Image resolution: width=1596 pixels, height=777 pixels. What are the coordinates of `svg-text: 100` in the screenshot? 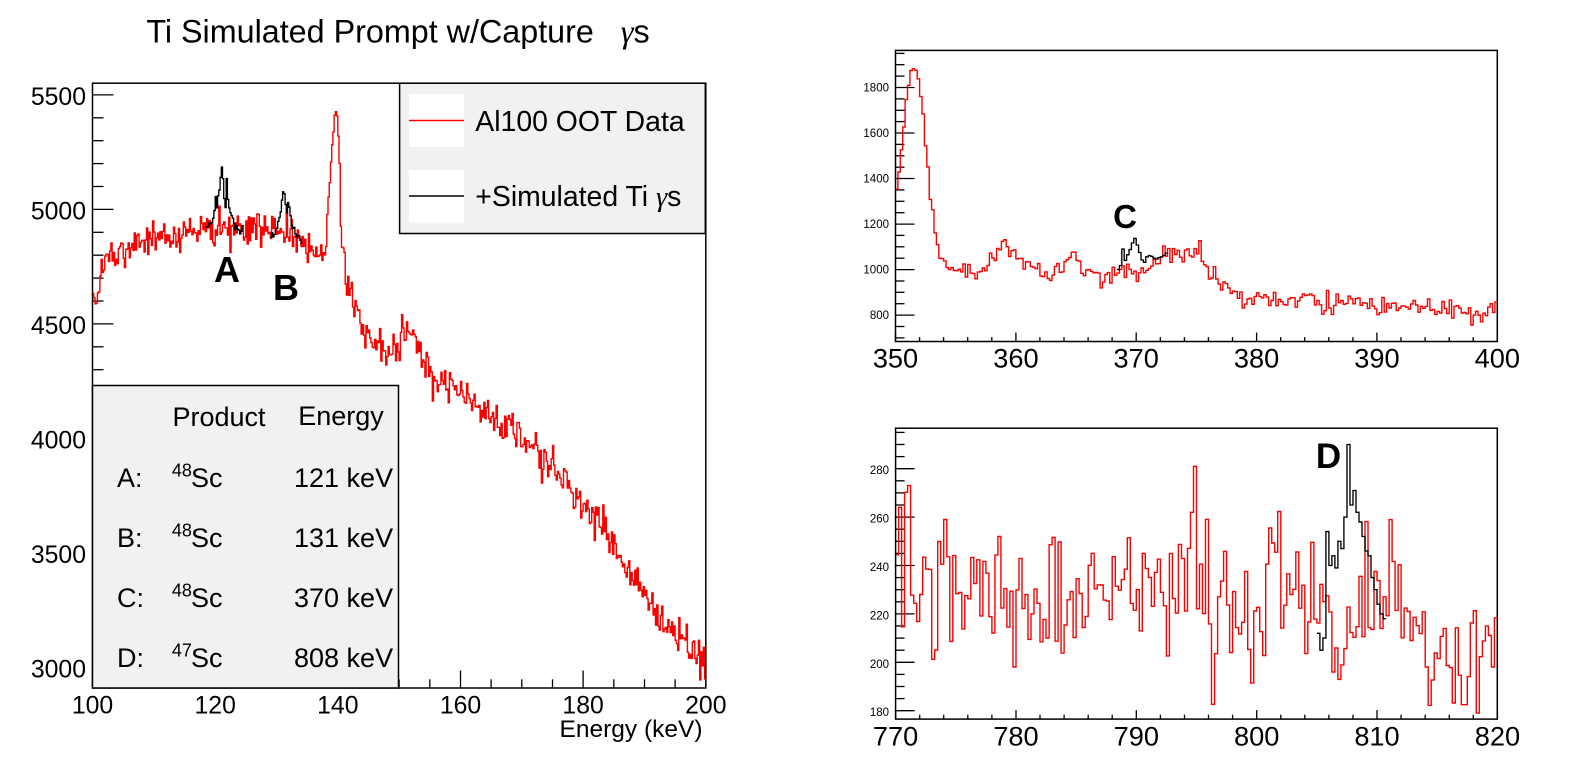 It's located at (92, 706).